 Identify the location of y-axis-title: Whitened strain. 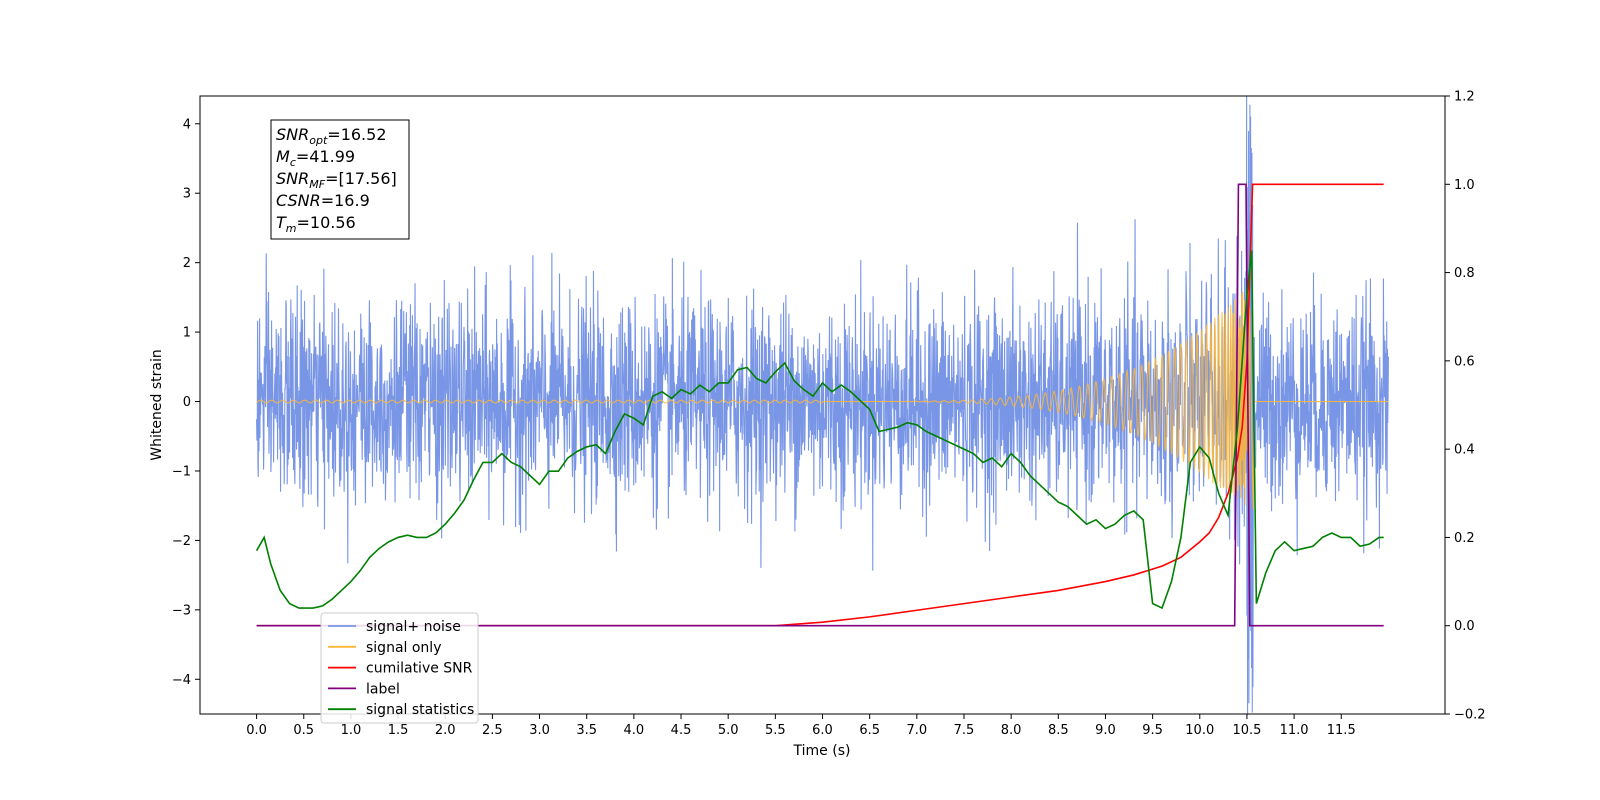
(157, 404).